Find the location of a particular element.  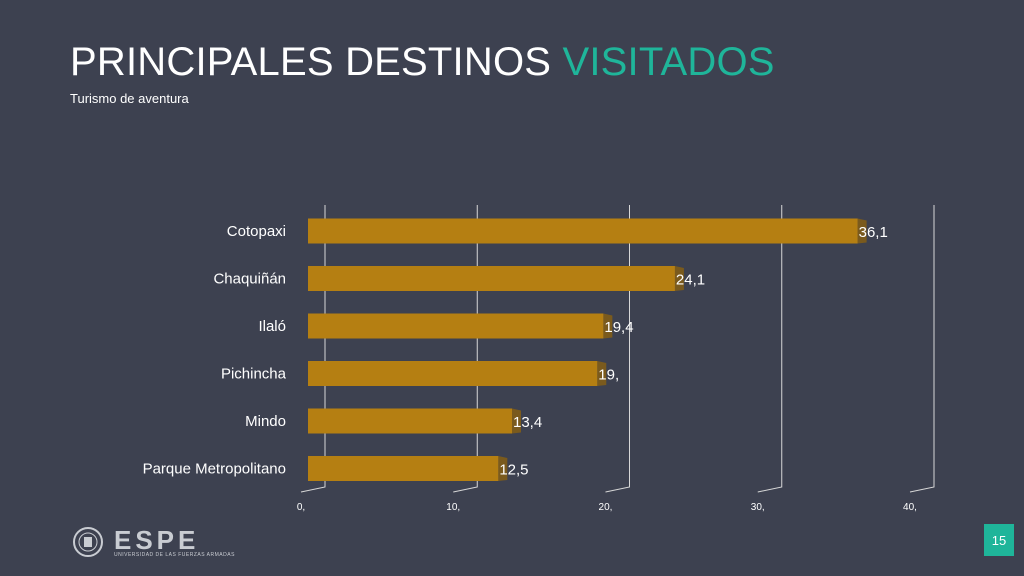

x-tick-label: 20, is located at coordinates (606, 507).